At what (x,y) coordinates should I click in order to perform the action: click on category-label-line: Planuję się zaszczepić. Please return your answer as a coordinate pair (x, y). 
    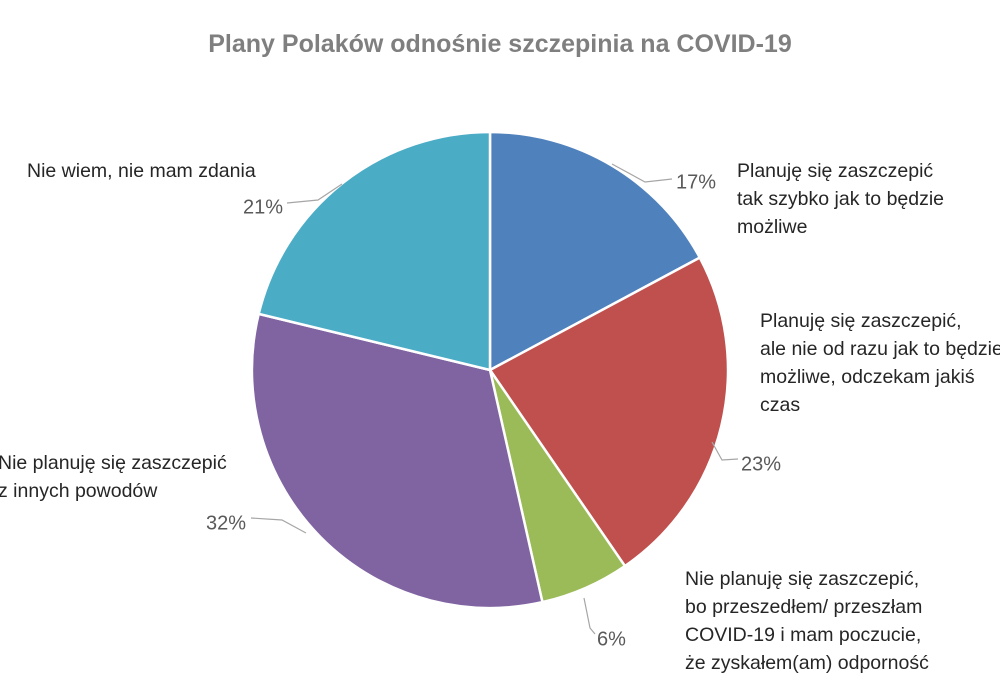
    Looking at the image, I should click on (835, 171).